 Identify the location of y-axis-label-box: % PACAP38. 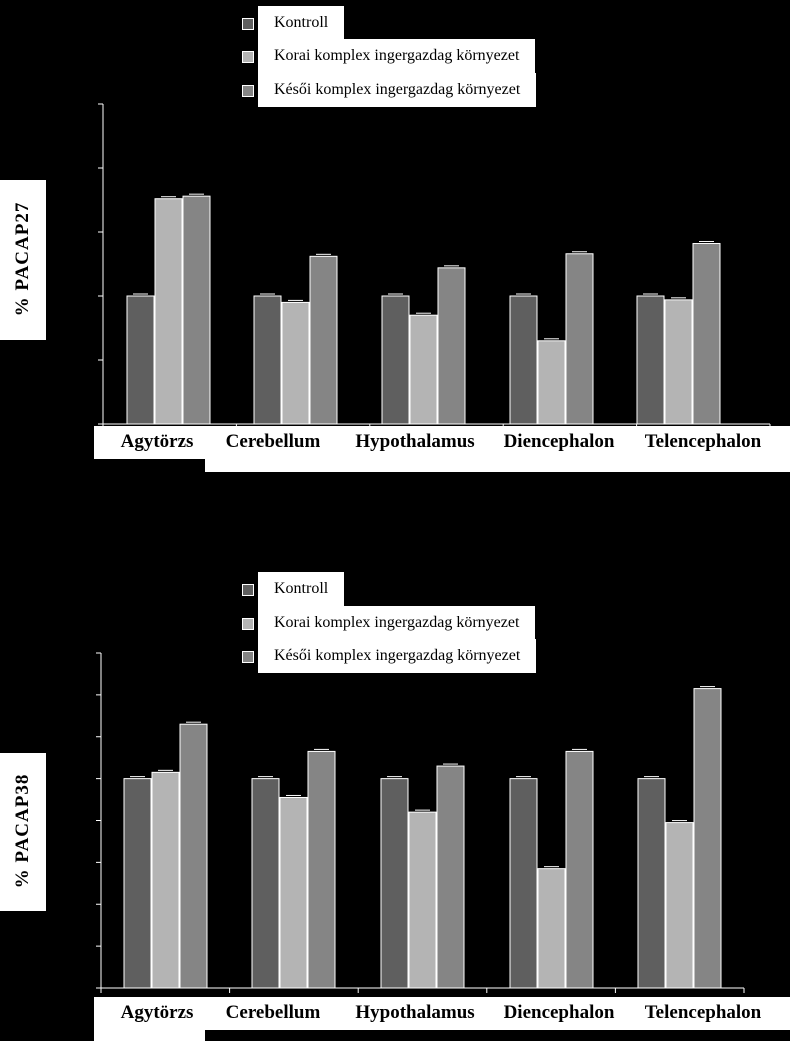
(23, 832).